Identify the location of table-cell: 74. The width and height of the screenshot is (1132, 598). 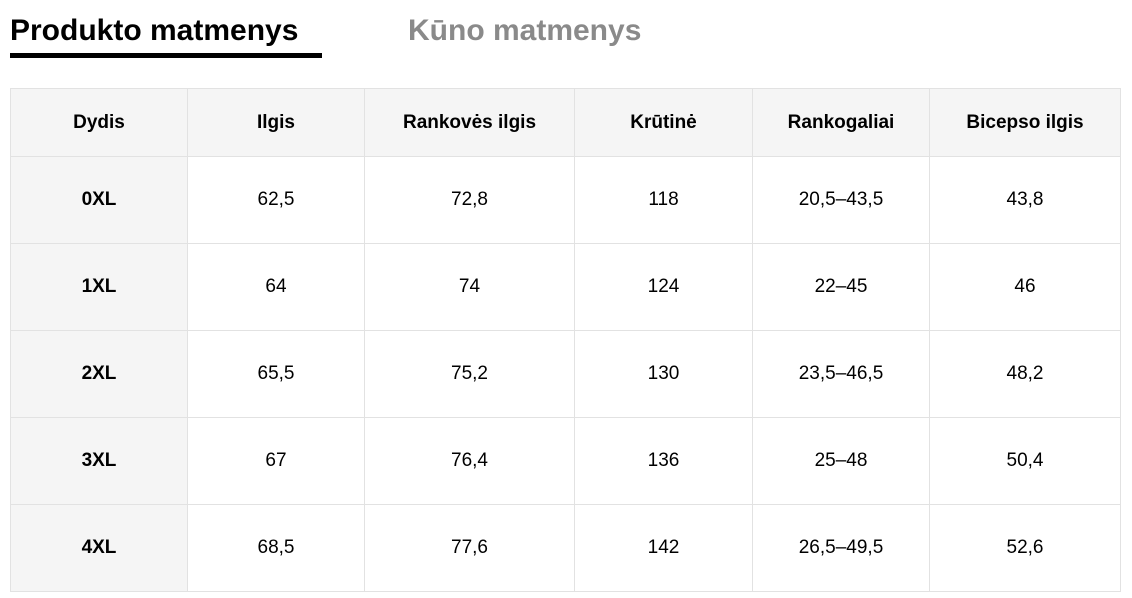
(469, 287).